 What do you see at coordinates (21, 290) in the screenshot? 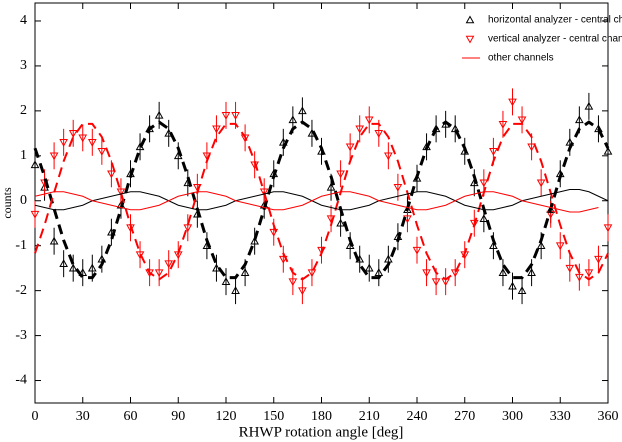
I see `y-tick-label: -2` at bounding box center [21, 290].